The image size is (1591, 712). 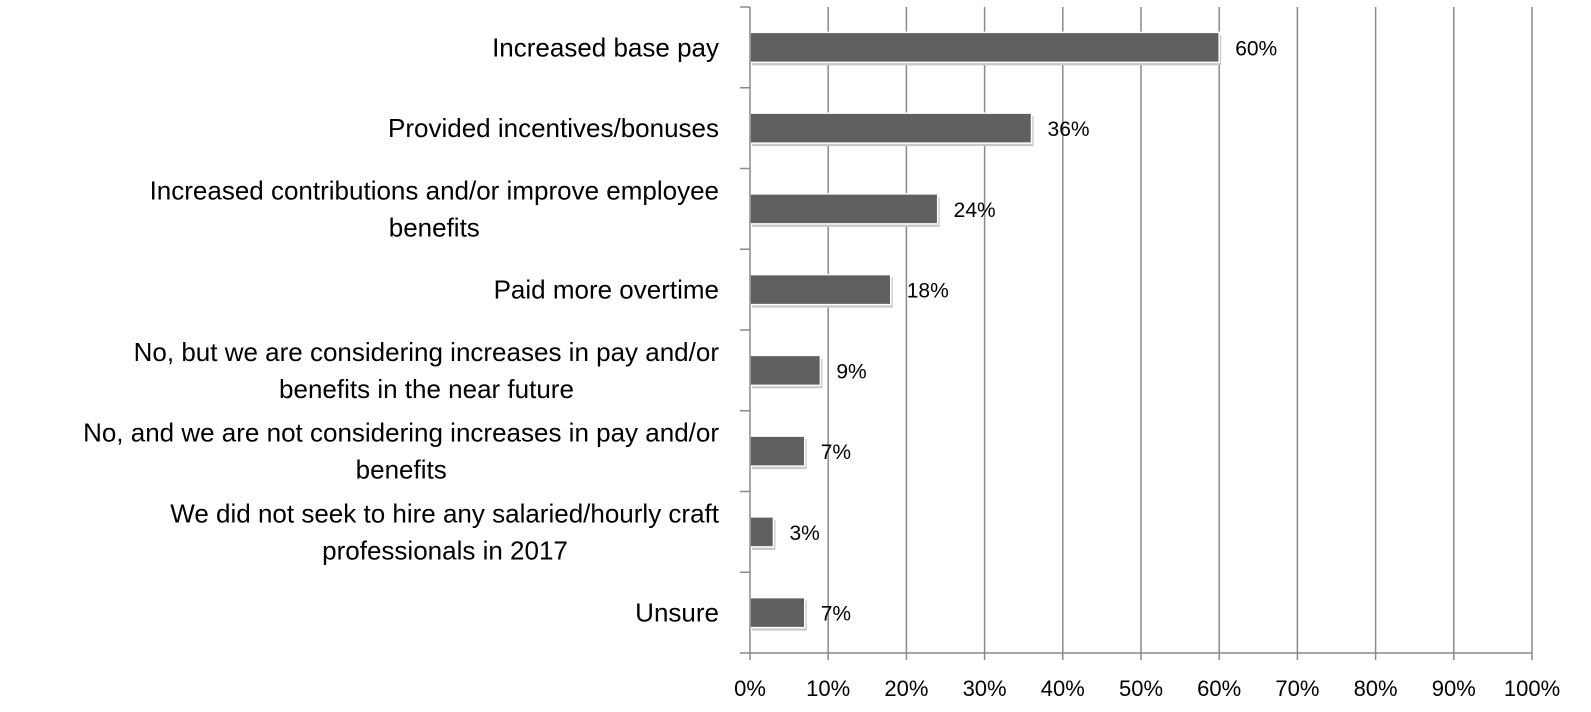 I want to click on data-label: 60%, so click(x=1256, y=48).